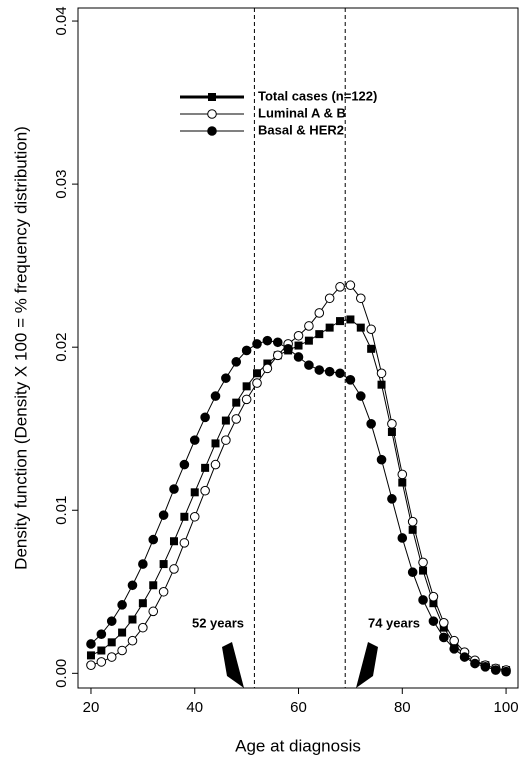 The height and width of the screenshot is (759, 521). What do you see at coordinates (506, 707) in the screenshot?
I see `x-tick-label: 100` at bounding box center [506, 707].